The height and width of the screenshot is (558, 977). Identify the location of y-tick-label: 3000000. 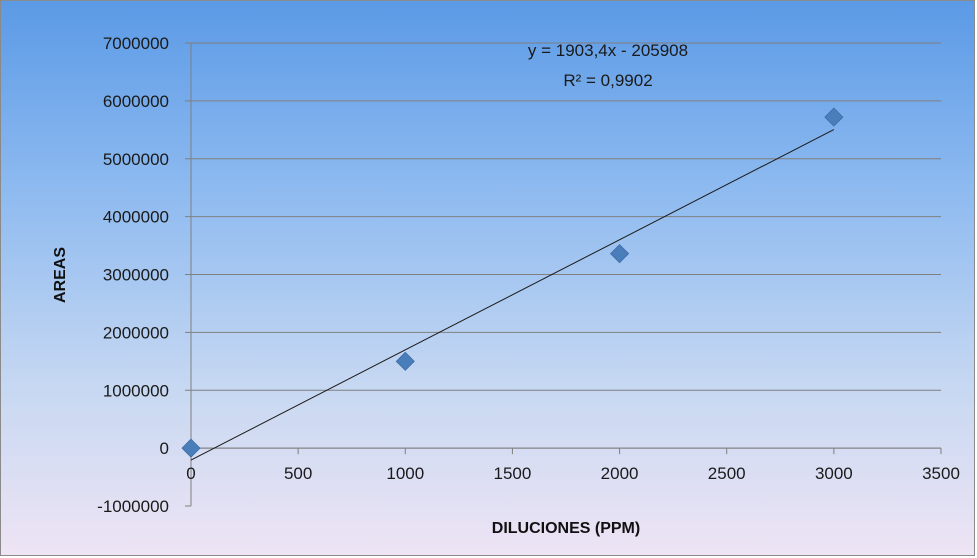
(136, 275).